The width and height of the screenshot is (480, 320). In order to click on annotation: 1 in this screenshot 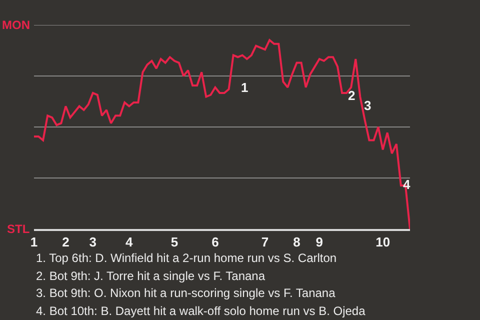, I will do `click(244, 87)`.